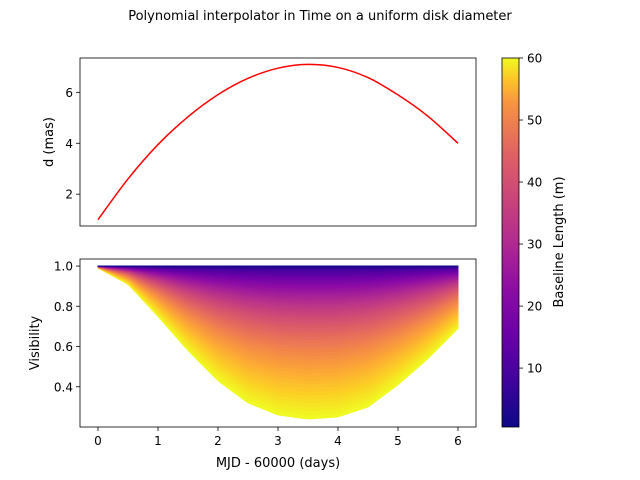 The width and height of the screenshot is (640, 480). What do you see at coordinates (69, 195) in the screenshot?
I see `diameter-ytick-label: 2` at bounding box center [69, 195].